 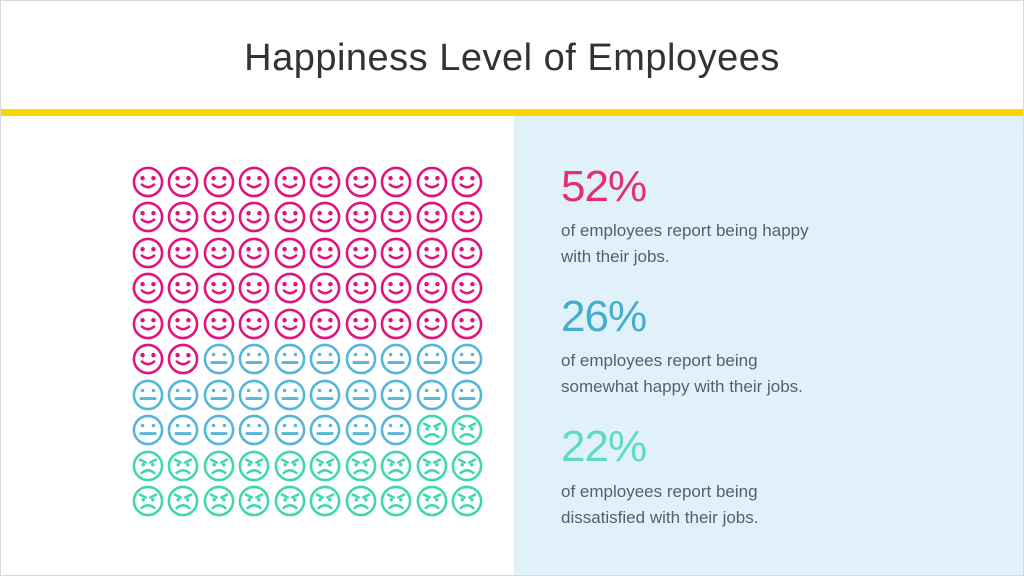 I want to click on stat-happy-desc-line2: with their jobs., so click(x=615, y=257).